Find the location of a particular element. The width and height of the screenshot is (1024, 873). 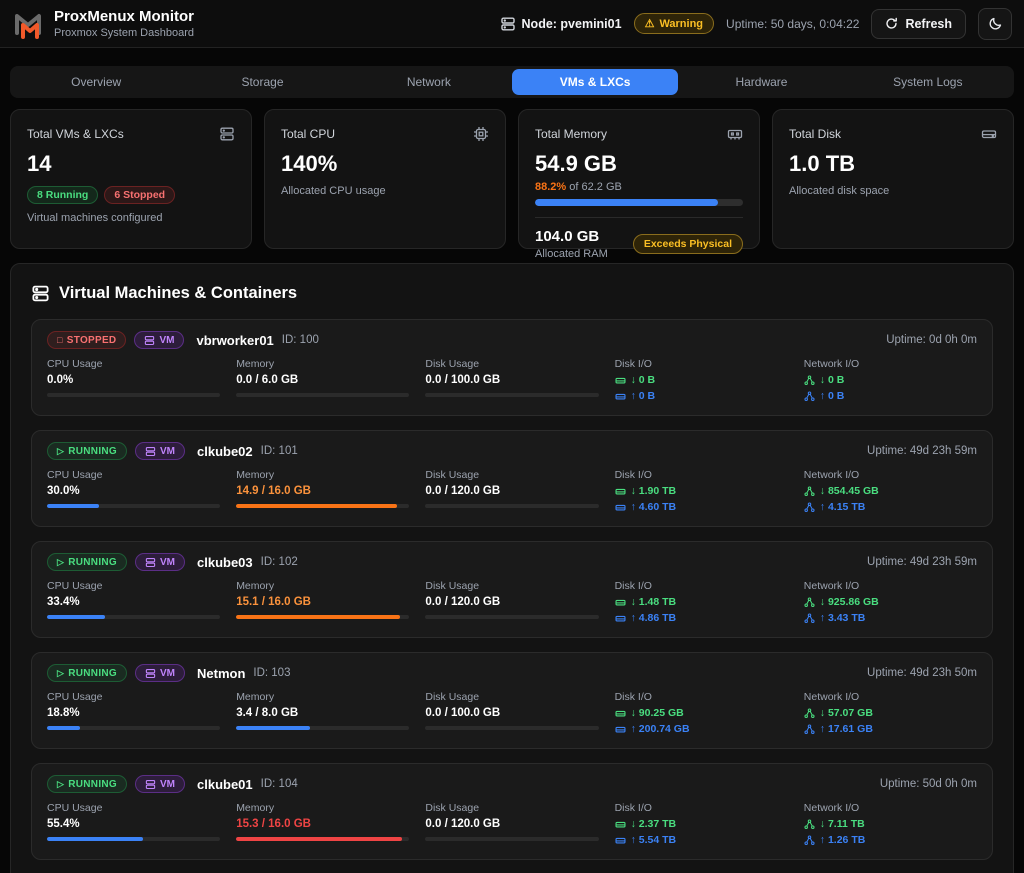

disk-usage-col: Disk Usage 0.0 / 120.0 GB is located at coordinates (512, 824).